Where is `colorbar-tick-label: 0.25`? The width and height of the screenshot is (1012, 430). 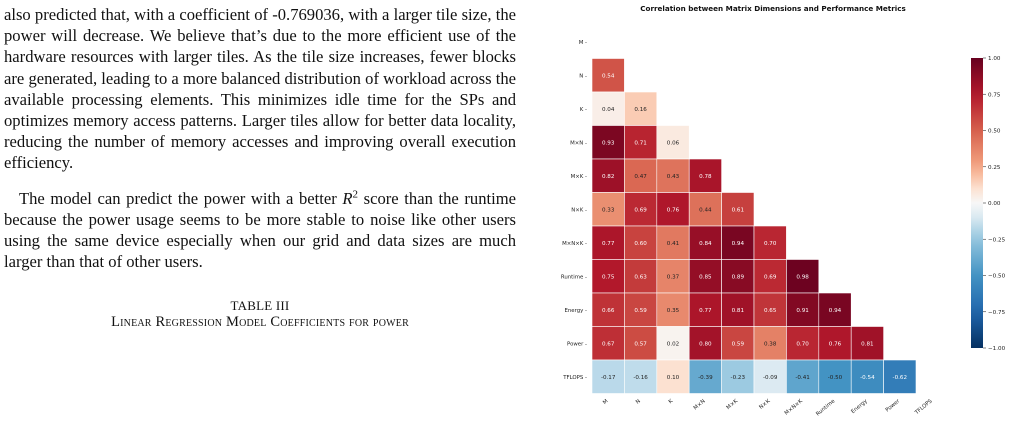 colorbar-tick-label: 0.25 is located at coordinates (994, 168).